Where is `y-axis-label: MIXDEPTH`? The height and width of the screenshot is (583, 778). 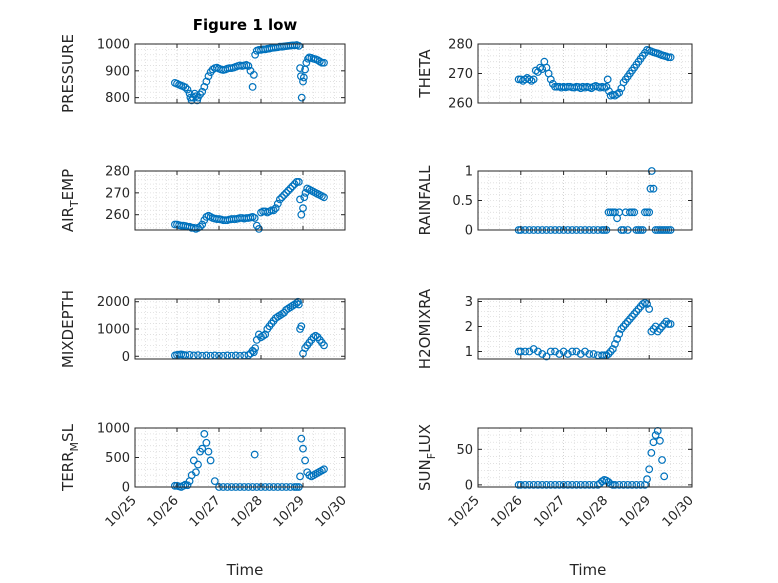 y-axis-label: MIXDEPTH is located at coordinates (68, 329).